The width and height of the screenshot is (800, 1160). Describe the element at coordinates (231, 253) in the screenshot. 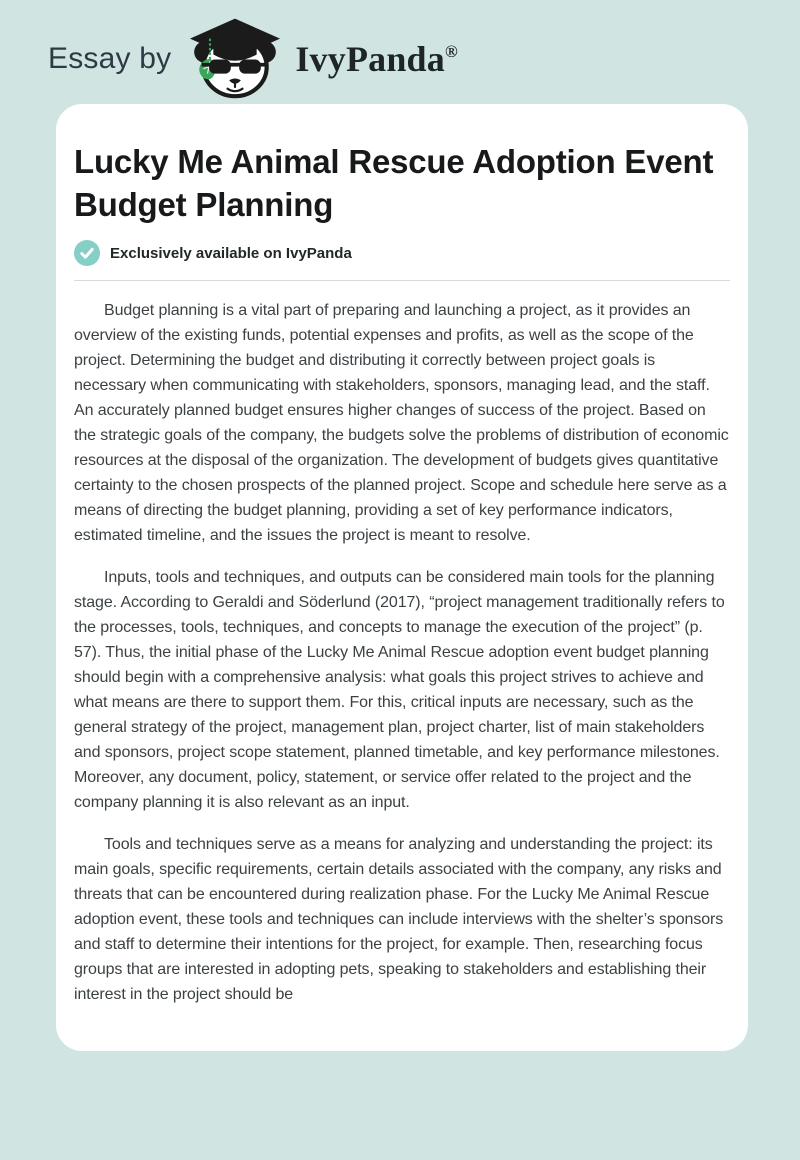

I see `badge-label: Exclusively available on IvyPanda` at that location.